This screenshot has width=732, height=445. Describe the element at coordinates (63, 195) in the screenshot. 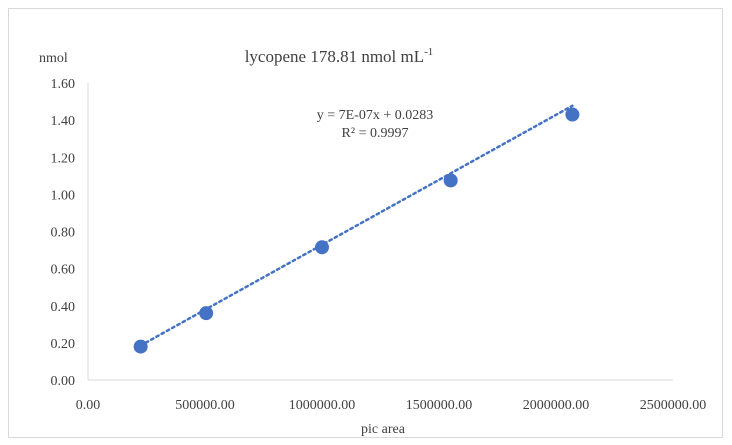

I see `y-tick-label: 1.00` at that location.